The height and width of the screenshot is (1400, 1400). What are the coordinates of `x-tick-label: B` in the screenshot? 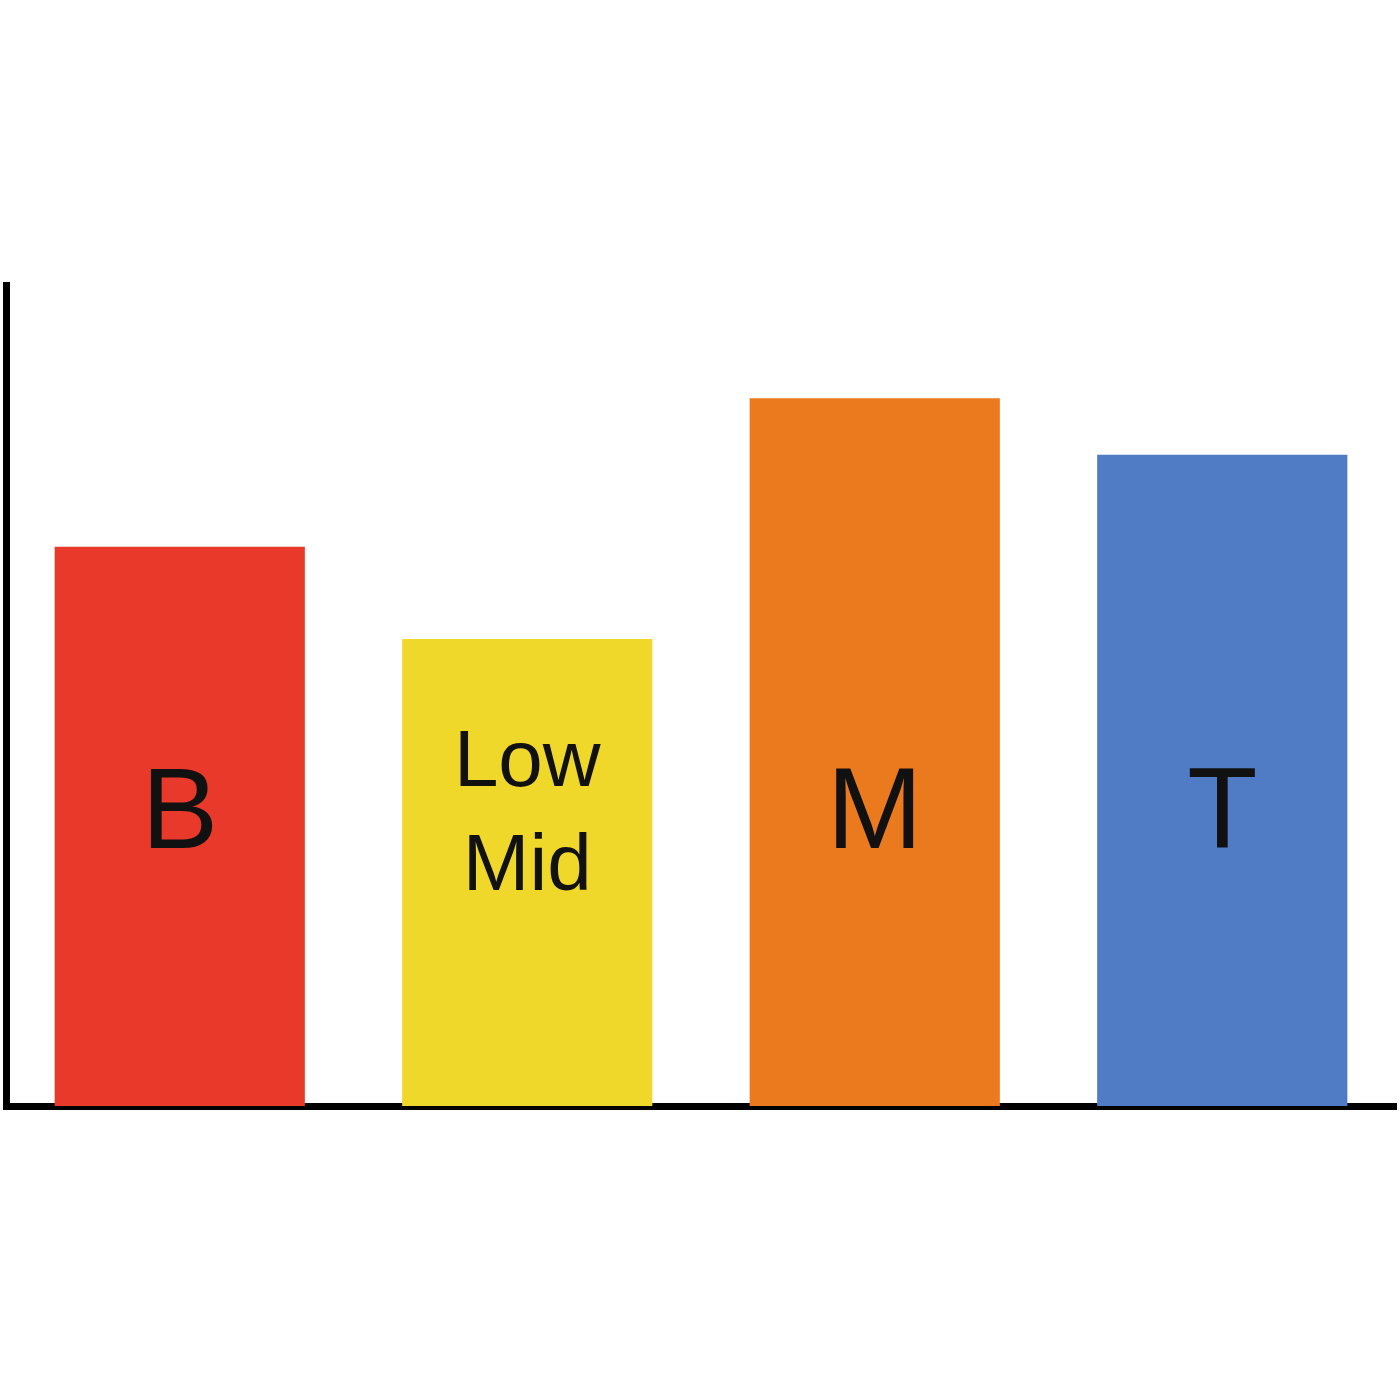 It's located at (180, 807).